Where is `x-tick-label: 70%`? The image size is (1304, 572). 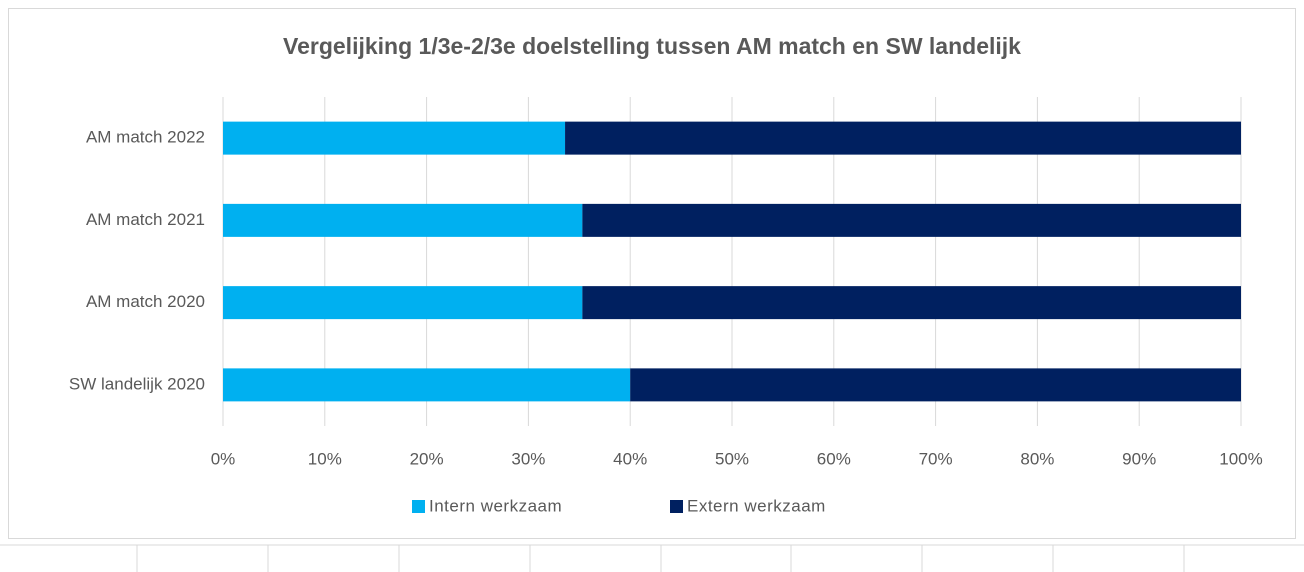 x-tick-label: 70% is located at coordinates (936, 458).